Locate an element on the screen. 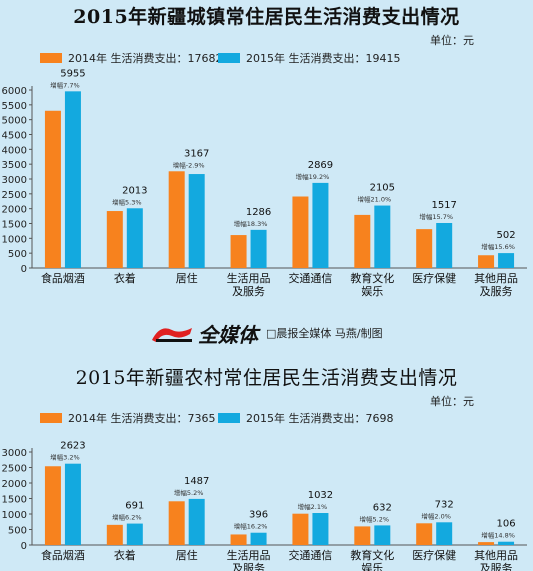 The image size is (533, 571). urban-category-label: 衣着 is located at coordinates (125, 278).